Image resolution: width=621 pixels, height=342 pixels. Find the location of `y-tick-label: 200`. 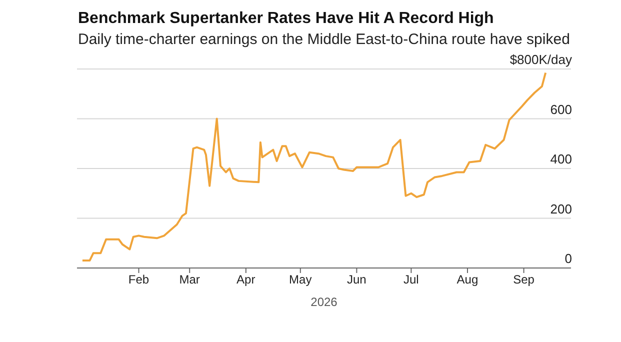

y-tick-label: 200 is located at coordinates (561, 208).